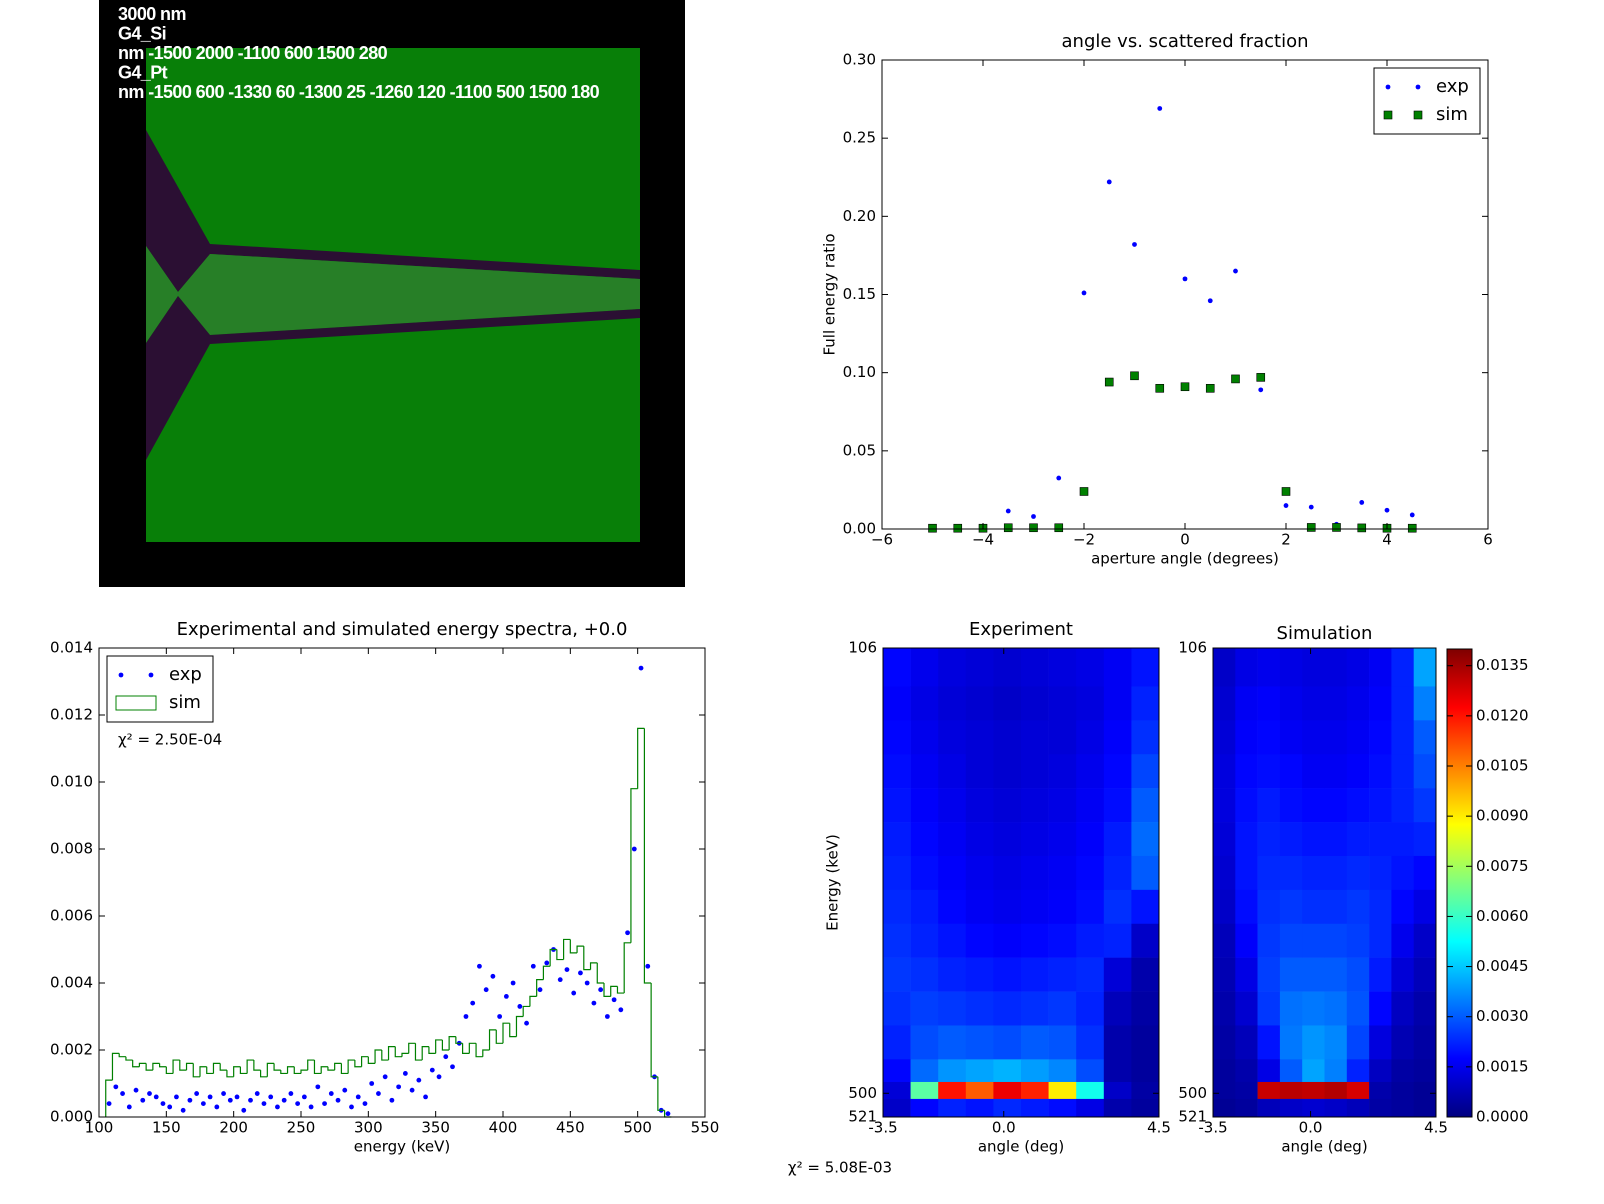  Describe the element at coordinates (1502, 665) in the screenshot. I see `colorbar-tick-label: 0.0135` at that location.